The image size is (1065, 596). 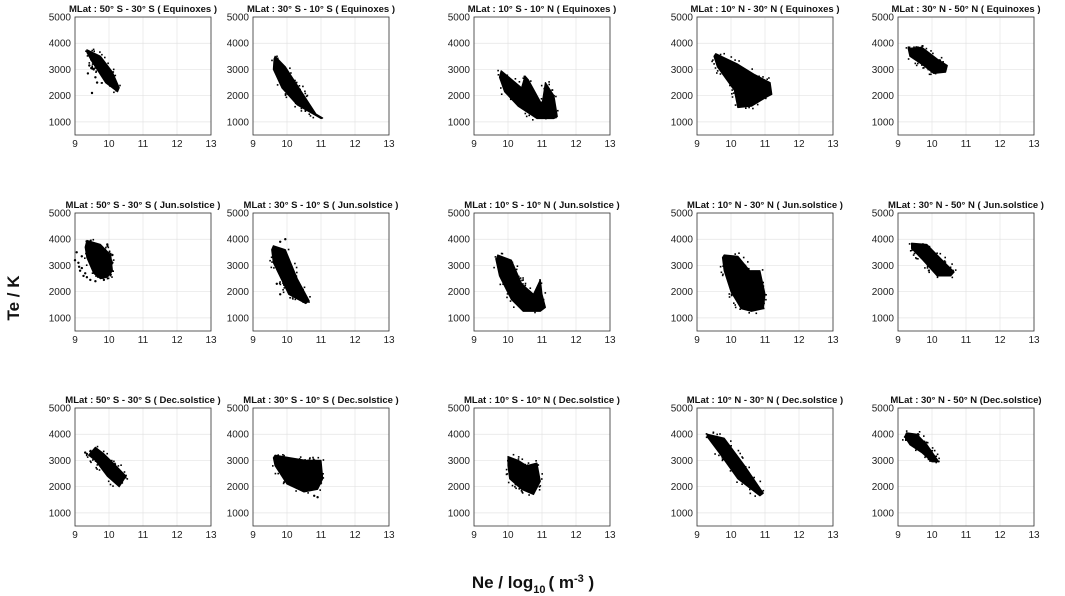 What do you see at coordinates (508, 144) in the screenshot?
I see `x-tick-label: 10` at bounding box center [508, 144].